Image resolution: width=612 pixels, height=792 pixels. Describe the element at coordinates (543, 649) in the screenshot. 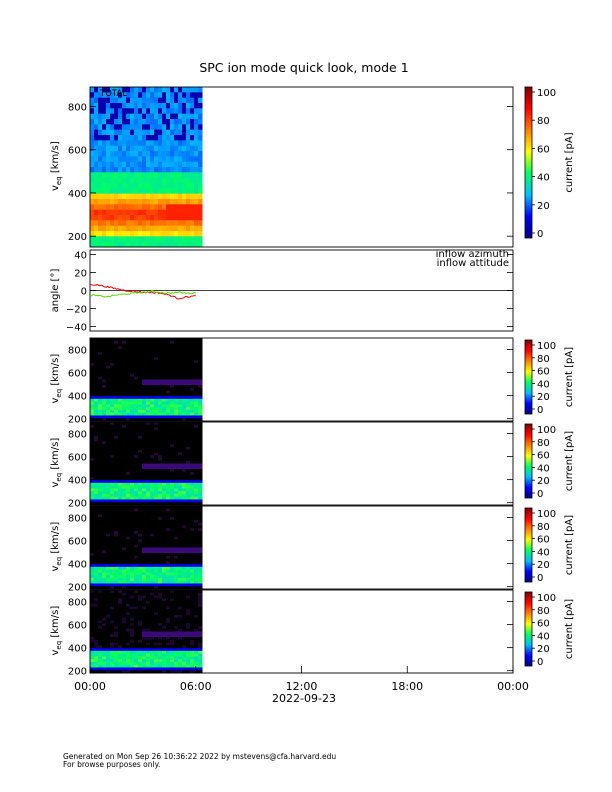

I see `colorbar-tick-label: 20` at that location.